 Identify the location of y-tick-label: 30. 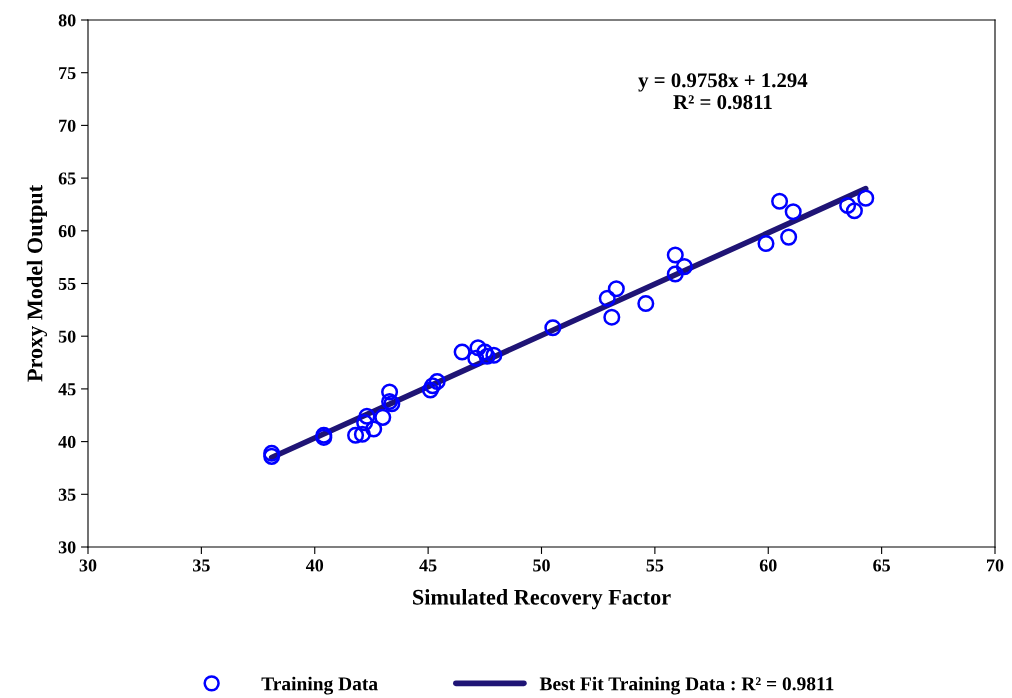
(67, 547).